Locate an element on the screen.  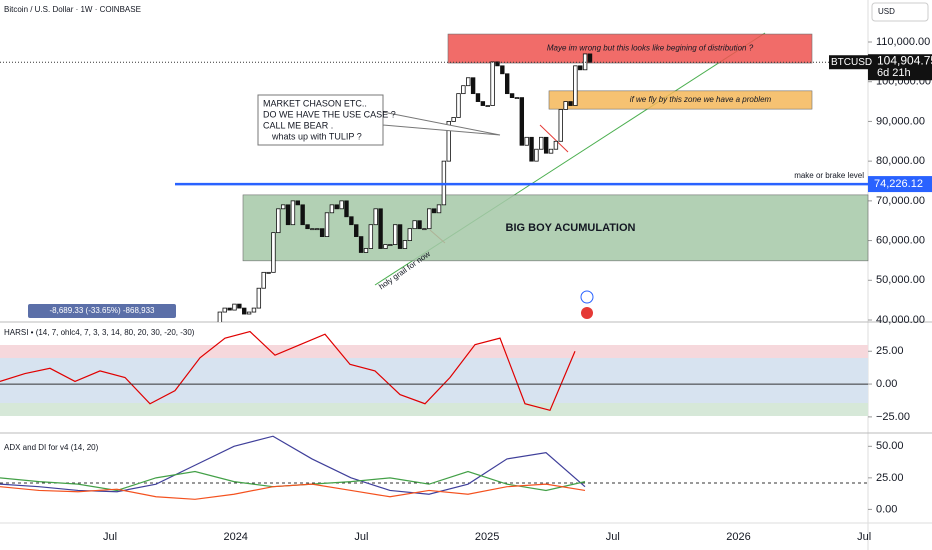
level-text: make or brake level is located at coordinates (829, 175).